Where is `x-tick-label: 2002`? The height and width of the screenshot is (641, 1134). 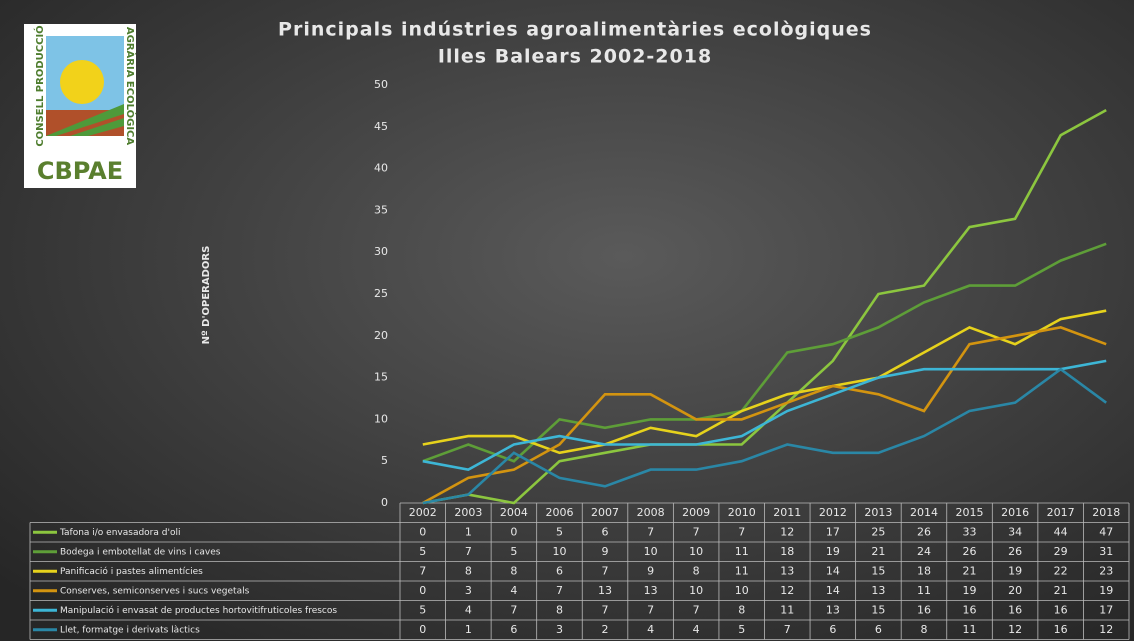 x-tick-label: 2002 is located at coordinates (423, 512).